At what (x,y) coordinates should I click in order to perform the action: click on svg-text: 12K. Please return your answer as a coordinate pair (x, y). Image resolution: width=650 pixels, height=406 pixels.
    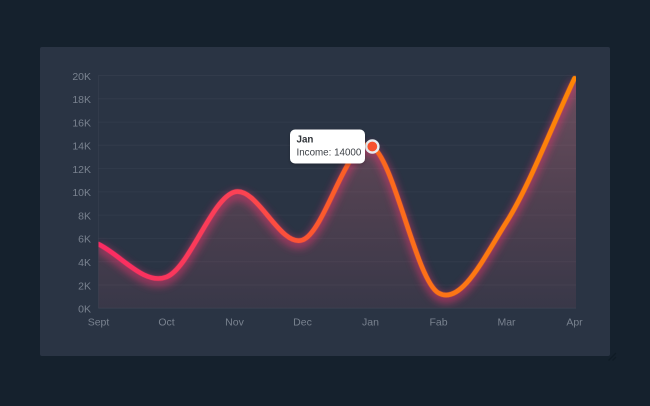
    Looking at the image, I should click on (81, 170).